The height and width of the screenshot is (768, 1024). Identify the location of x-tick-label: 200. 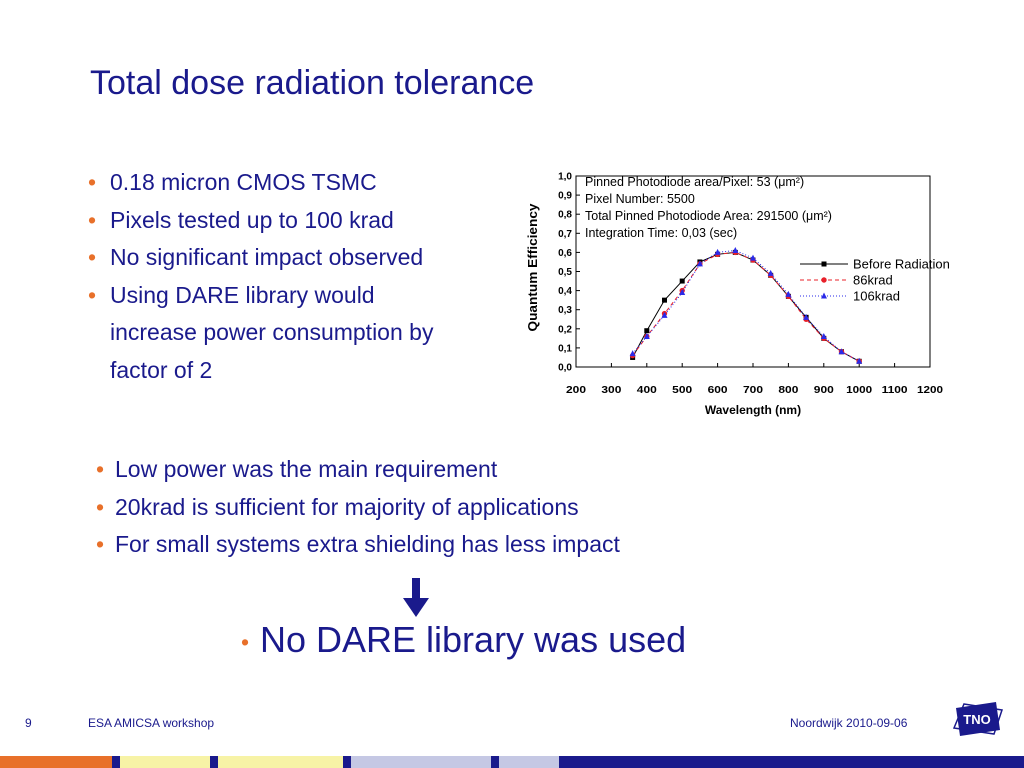
(576, 390).